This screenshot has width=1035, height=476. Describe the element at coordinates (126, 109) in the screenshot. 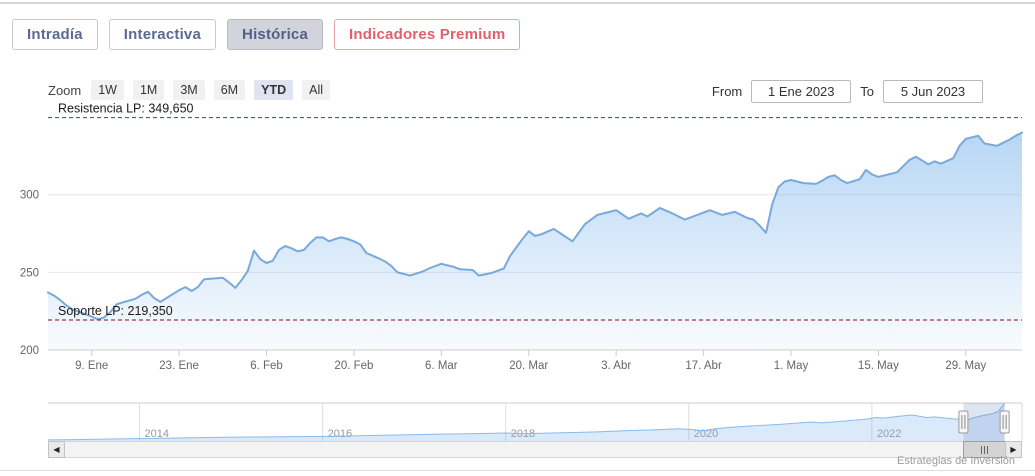

I see `resistance-label: Resistencia LP: 349,650` at that location.